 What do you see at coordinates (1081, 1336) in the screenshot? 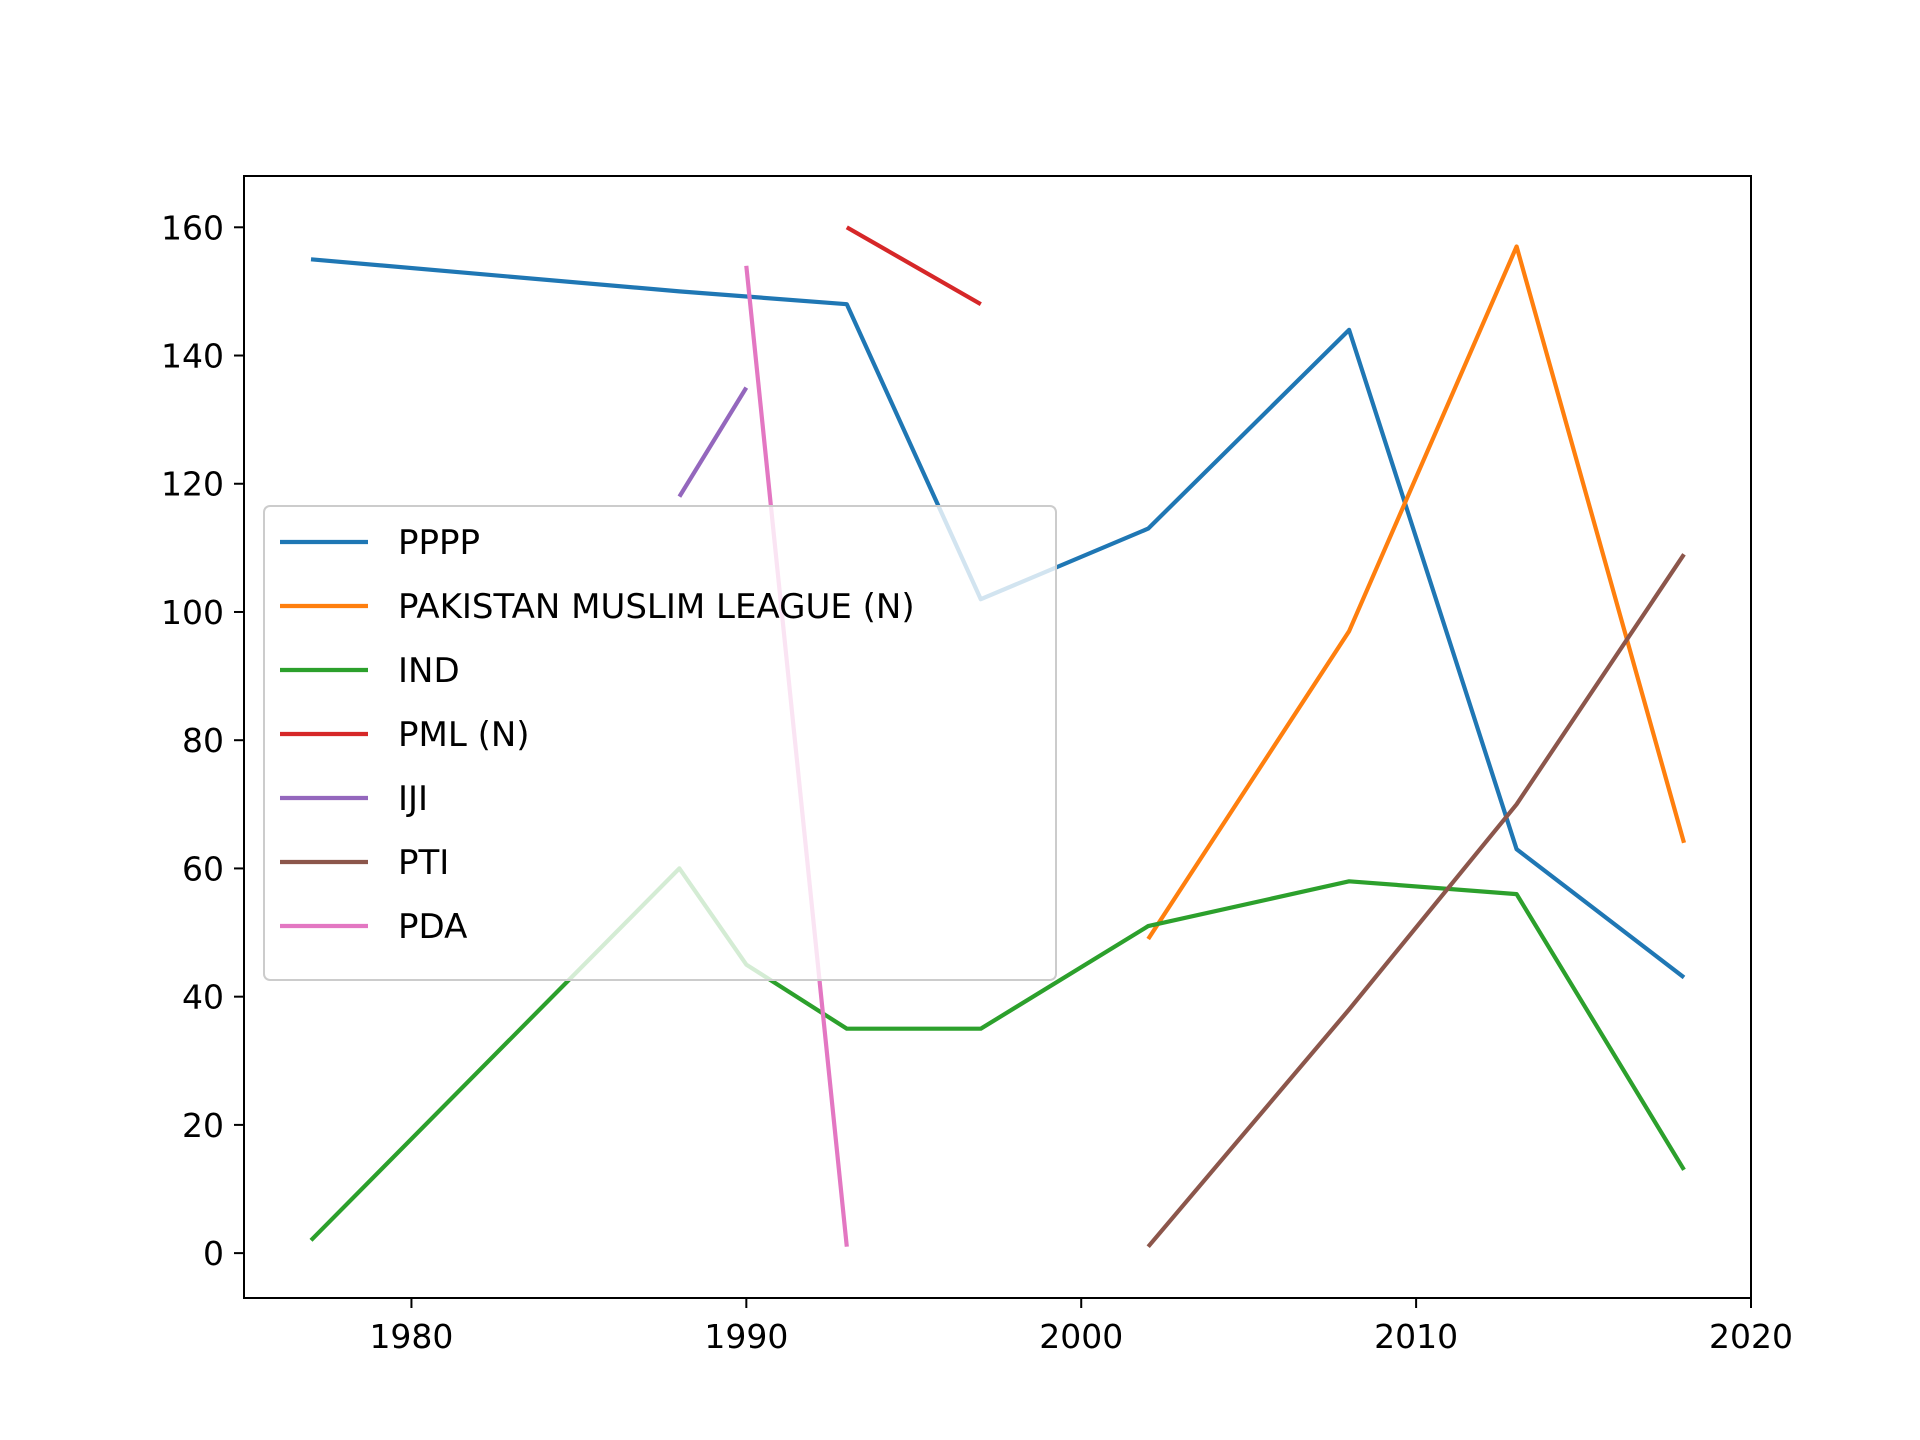
I see `x-tick-label: 2000` at bounding box center [1081, 1336].